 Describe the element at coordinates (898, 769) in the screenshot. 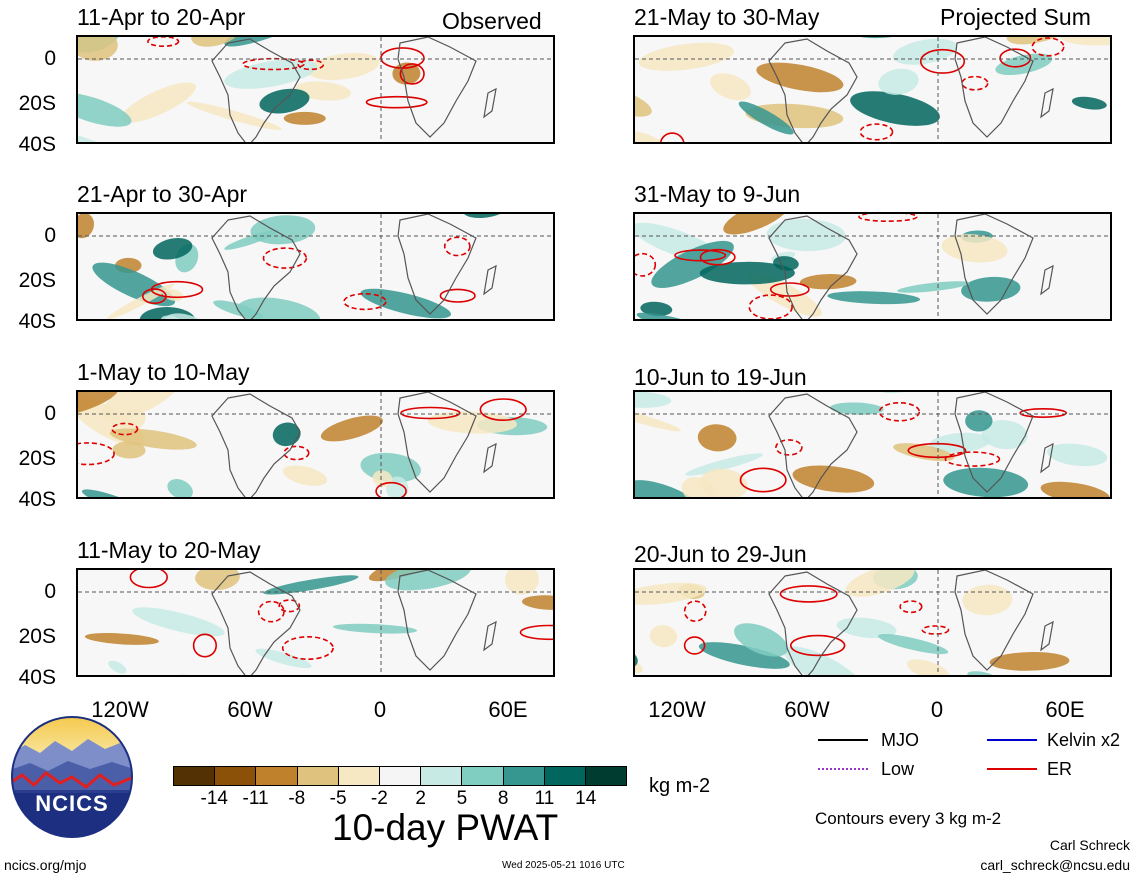

I see `legend-low-label: Low` at that location.